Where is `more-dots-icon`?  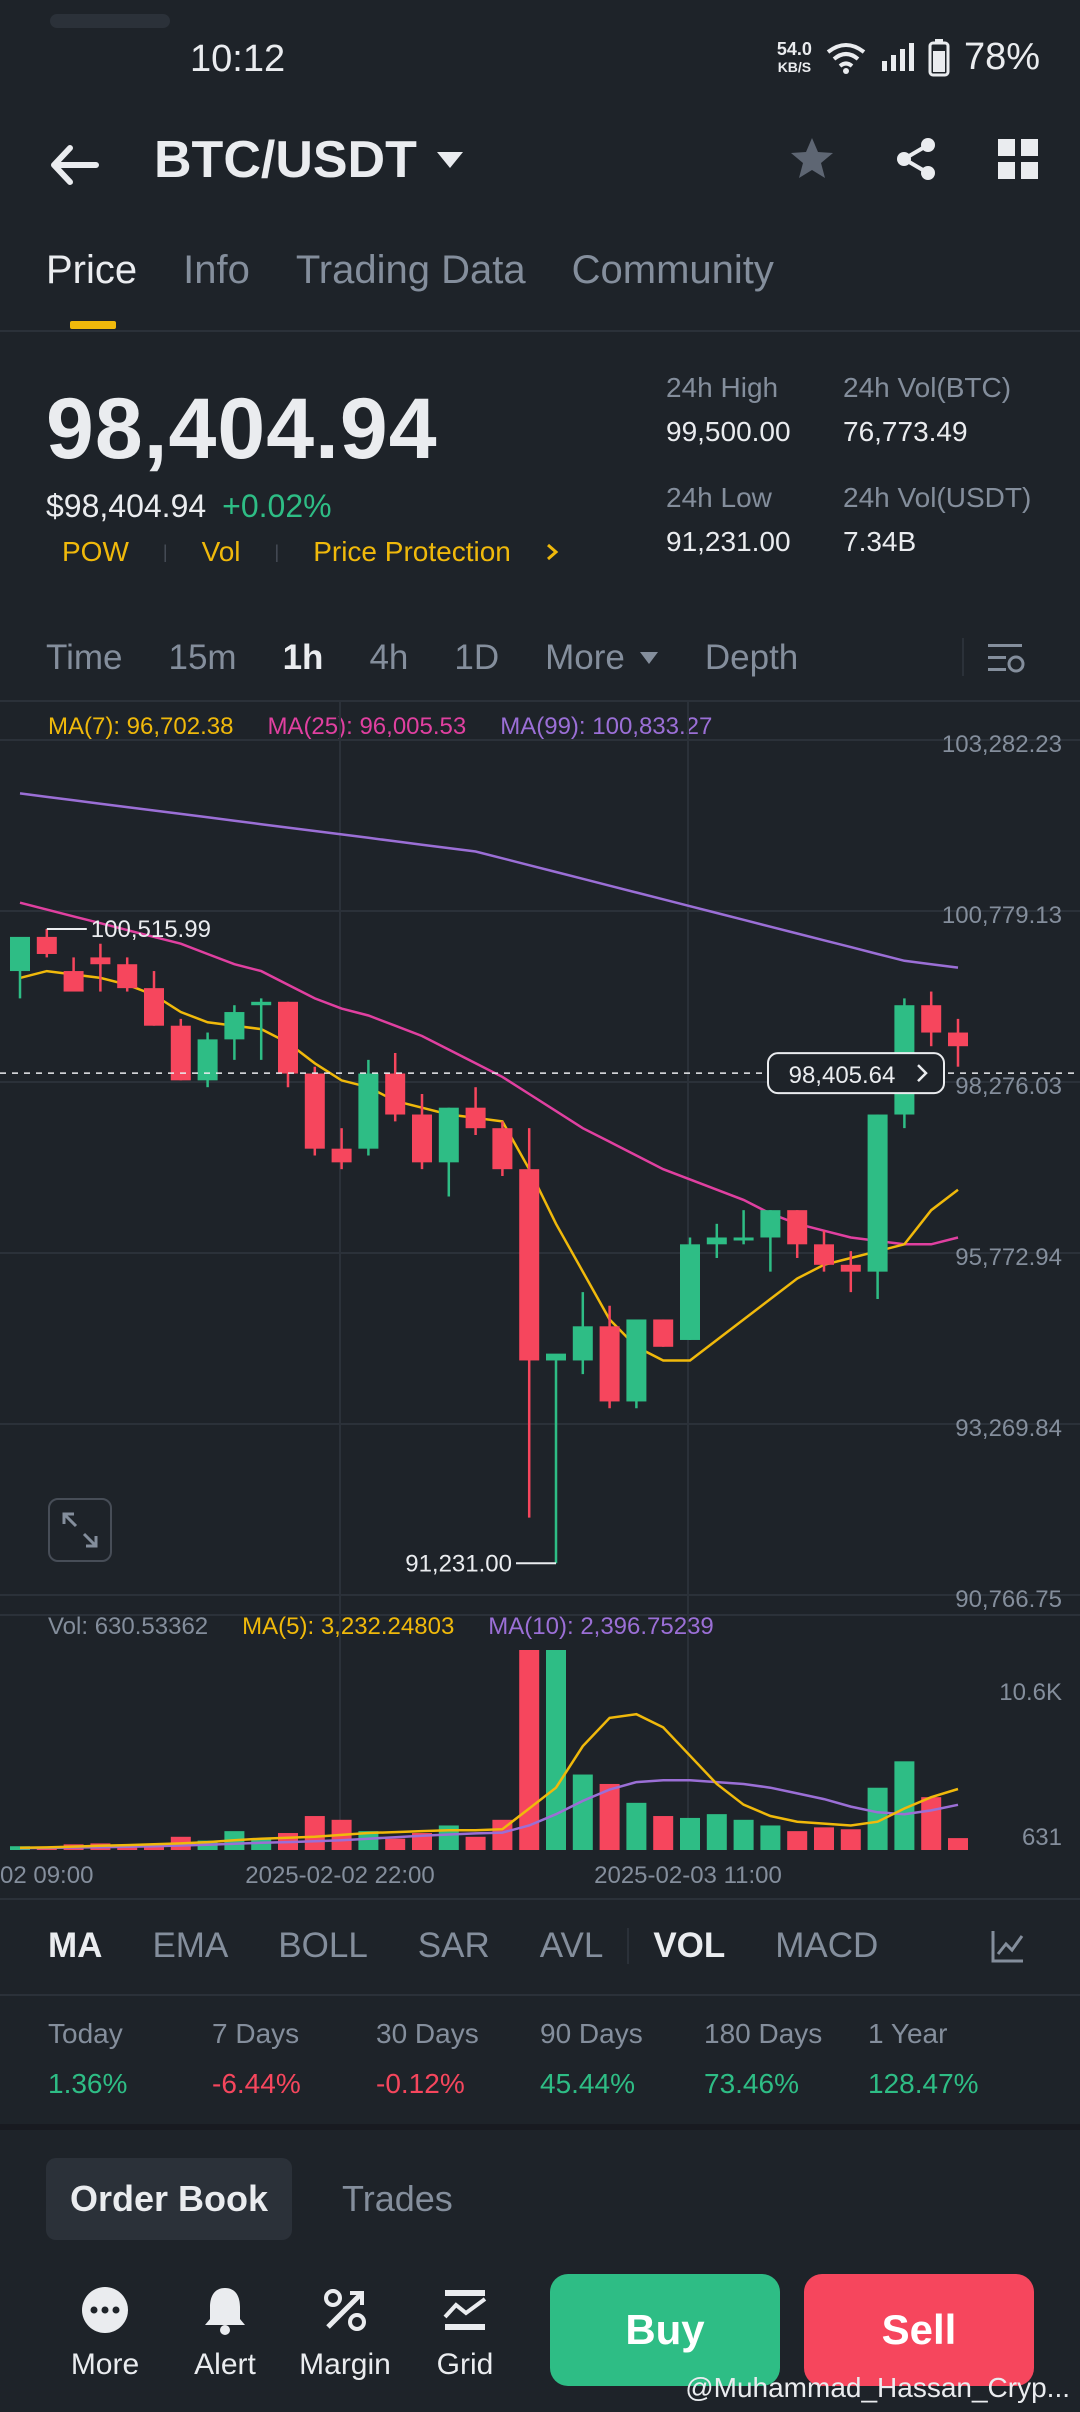 more-dots-icon is located at coordinates (105, 2310).